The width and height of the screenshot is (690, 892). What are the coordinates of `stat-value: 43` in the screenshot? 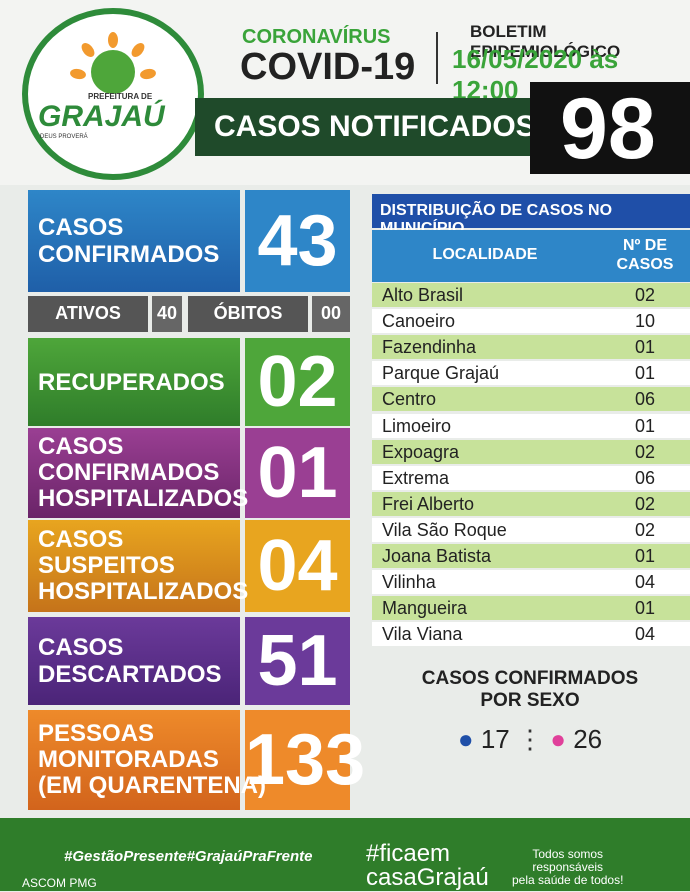 It's located at (297, 241).